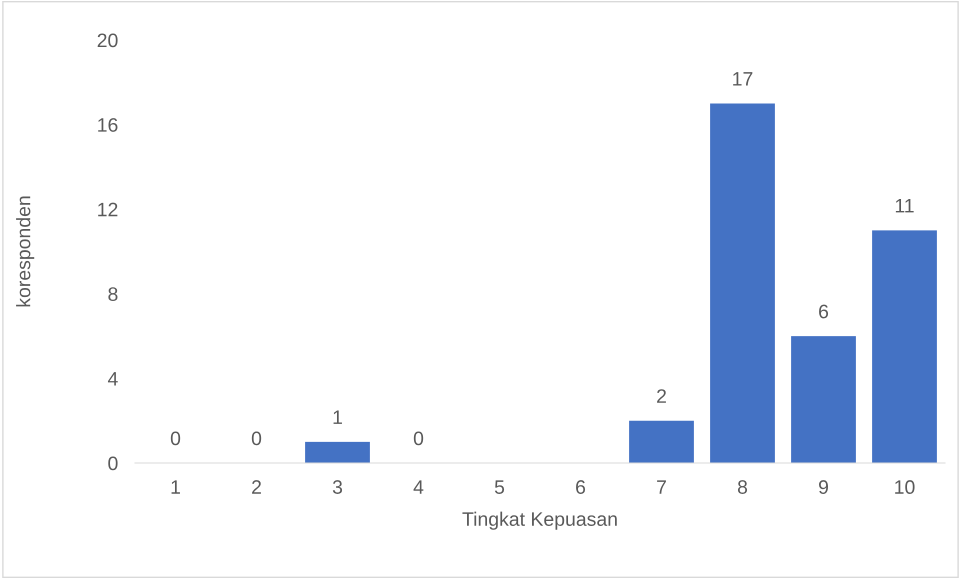 The image size is (961, 579). I want to click on x-tick-label: 7, so click(661, 487).